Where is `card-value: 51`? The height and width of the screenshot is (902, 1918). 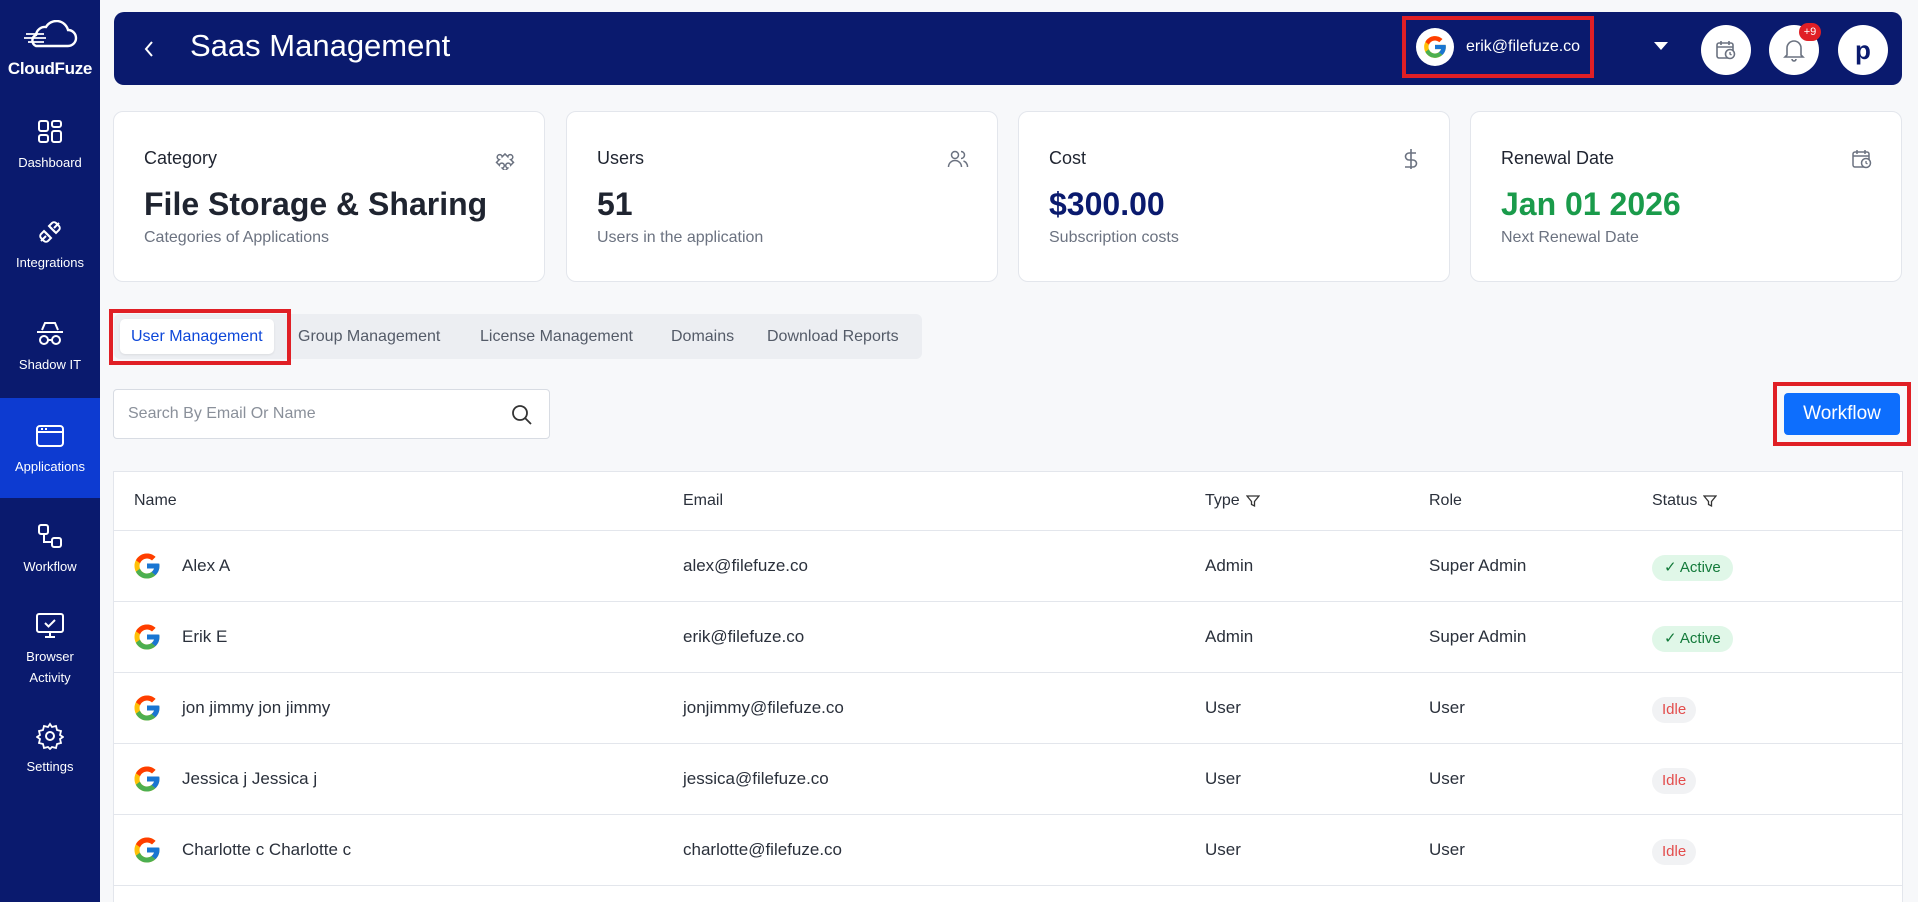 card-value: 51 is located at coordinates (615, 204).